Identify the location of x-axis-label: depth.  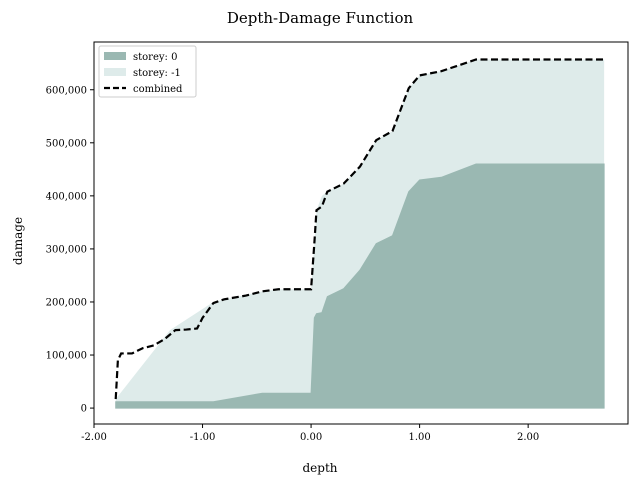
(319, 468).